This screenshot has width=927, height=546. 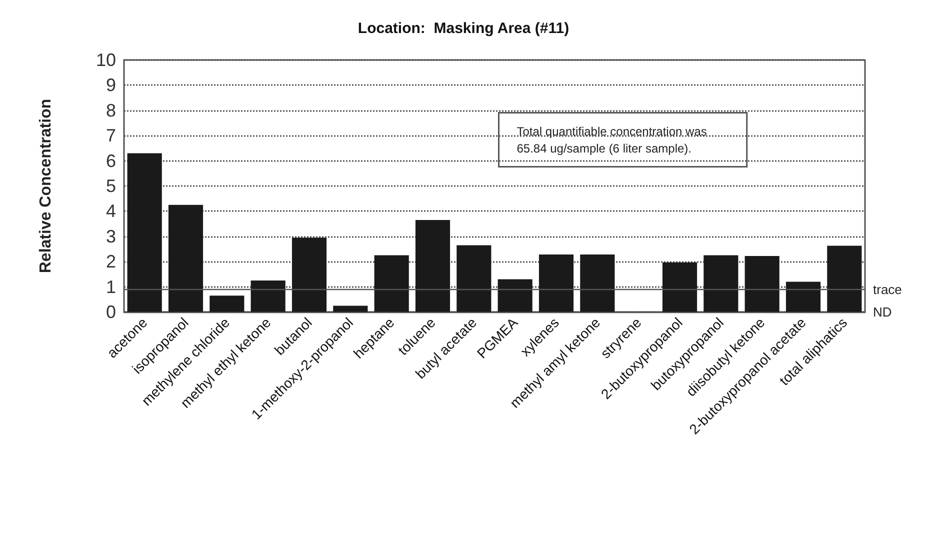 I want to click on chart-title: Location: Masking Area (#11), so click(x=464, y=28).